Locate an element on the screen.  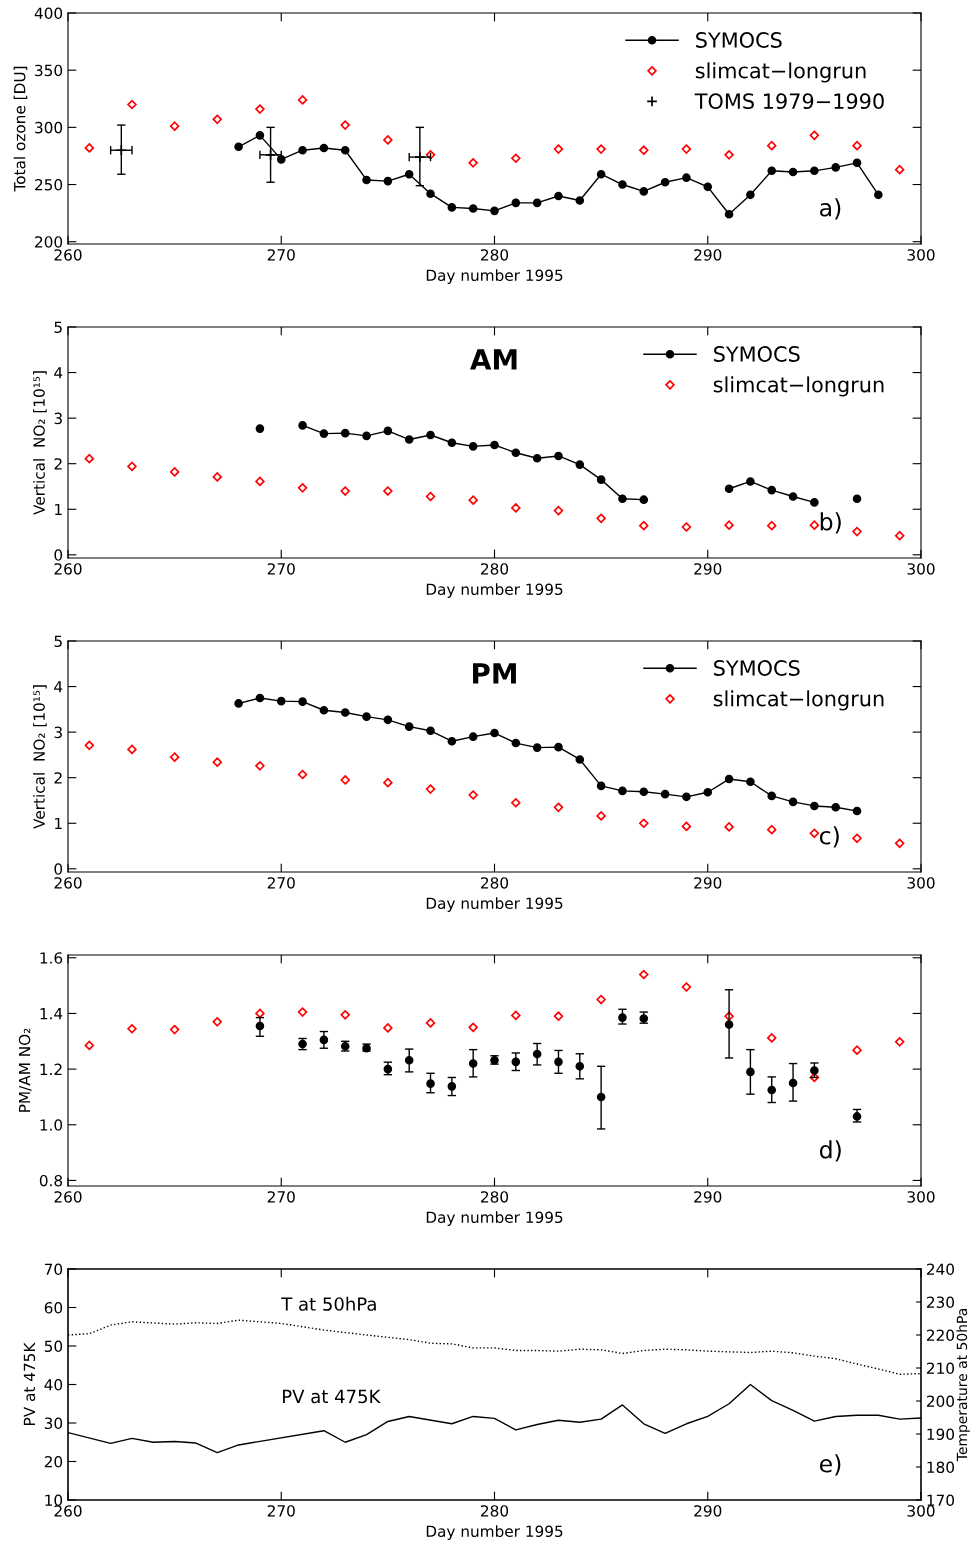
y-tick-label: 2 is located at coordinates (58, 464).